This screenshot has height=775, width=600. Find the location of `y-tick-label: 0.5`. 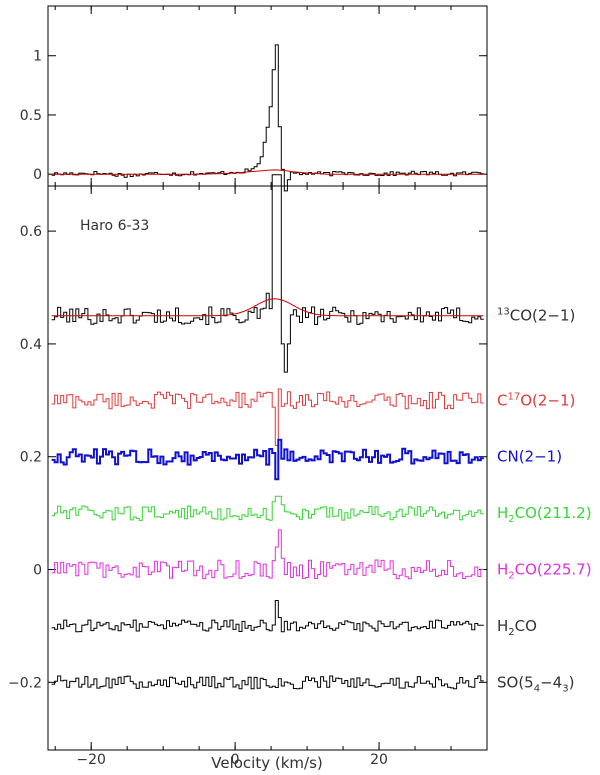

y-tick-label: 0.5 is located at coordinates (31, 116).